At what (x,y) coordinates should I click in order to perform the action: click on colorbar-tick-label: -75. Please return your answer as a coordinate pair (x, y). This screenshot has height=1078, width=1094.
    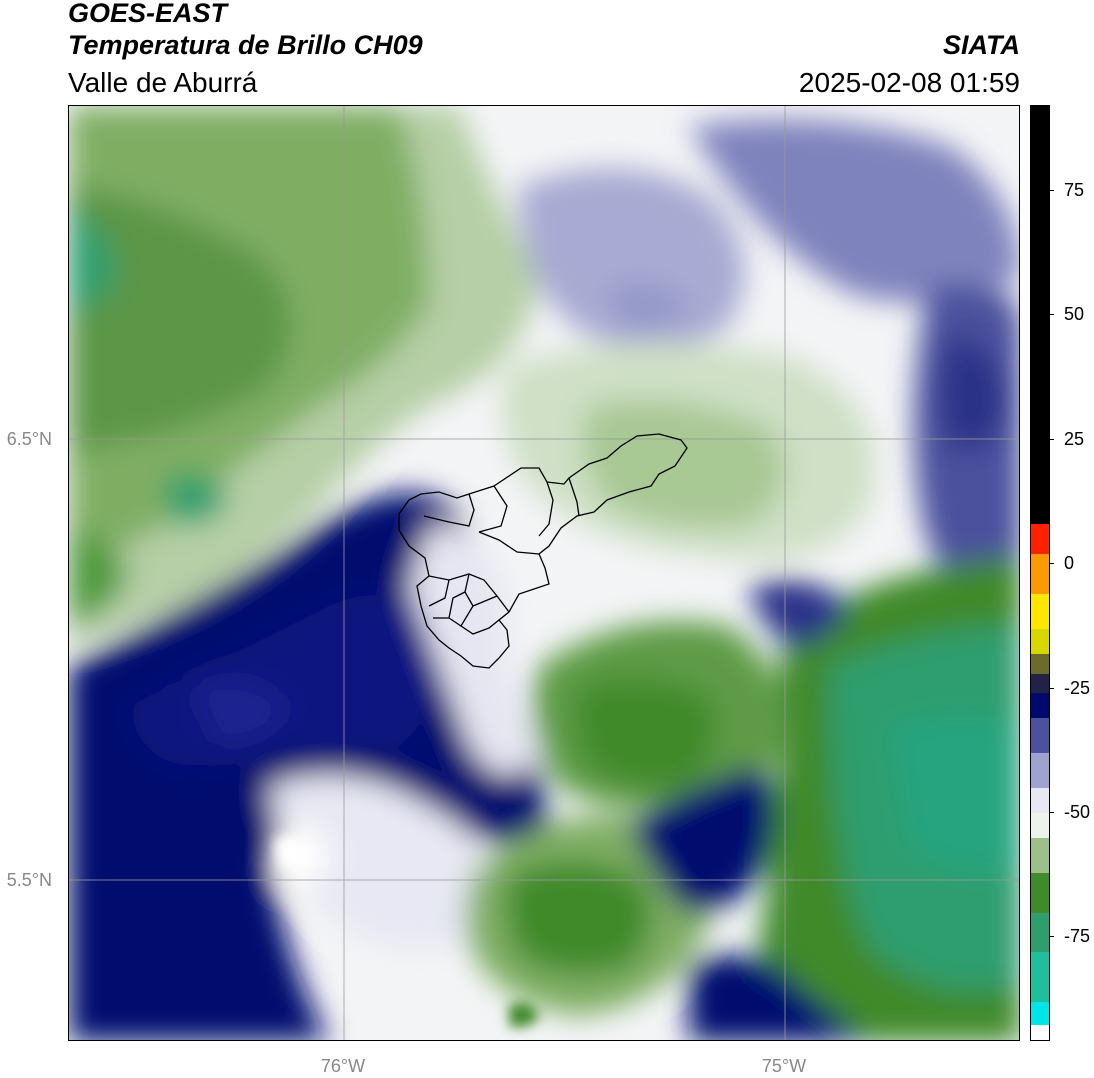
    Looking at the image, I should click on (1077, 936).